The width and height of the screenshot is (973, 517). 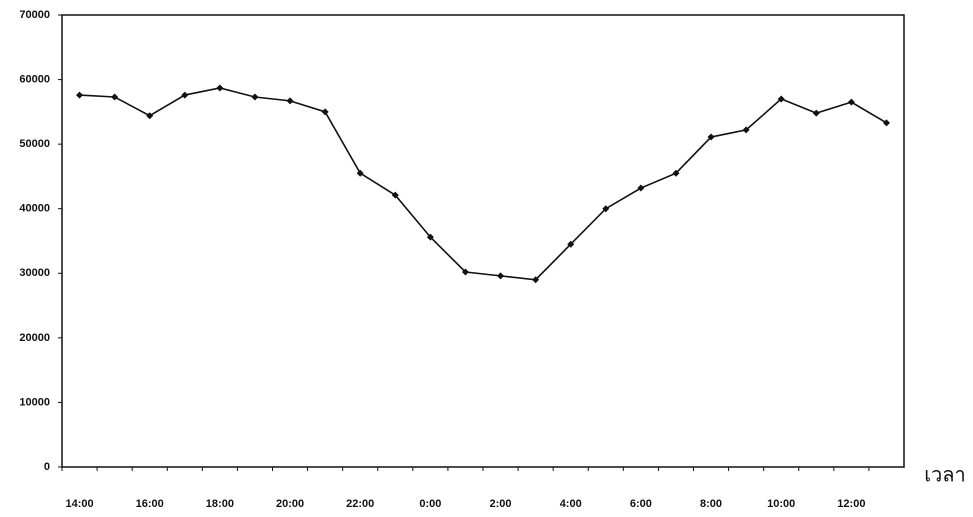 What do you see at coordinates (34, 79) in the screenshot?
I see `y-tick-label: 60000` at bounding box center [34, 79].